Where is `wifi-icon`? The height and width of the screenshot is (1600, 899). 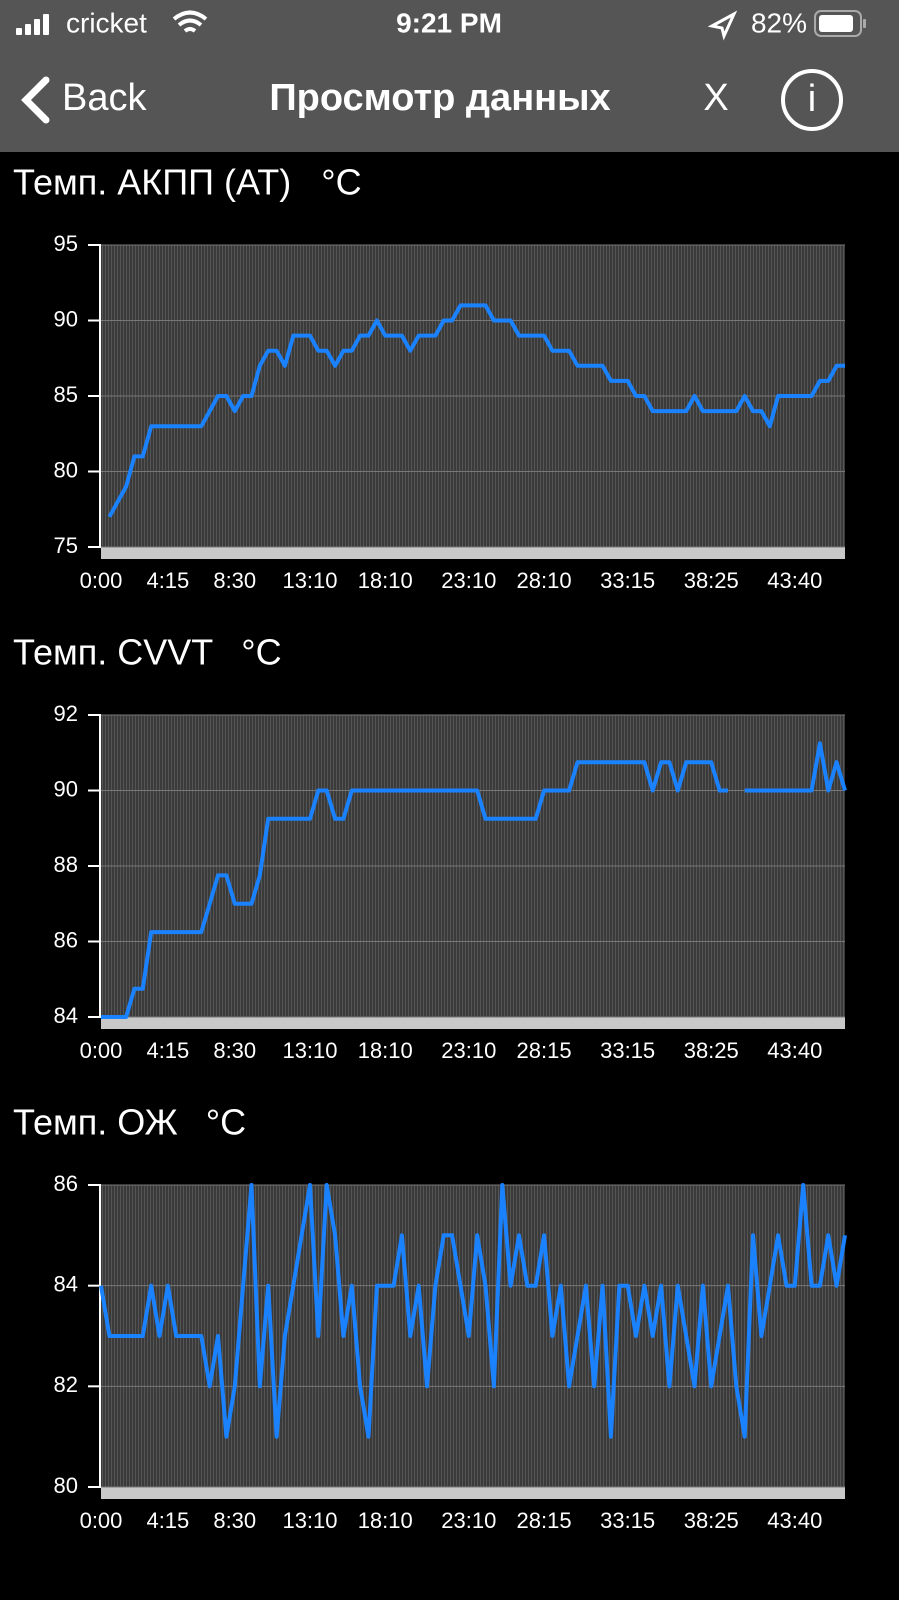
wifi-icon is located at coordinates (190, 21).